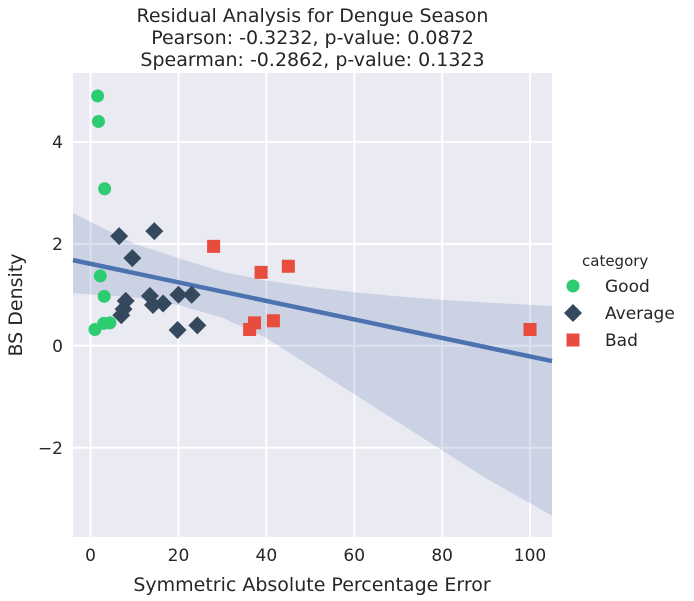  I want to click on y-tick-label: 4, so click(57, 143).